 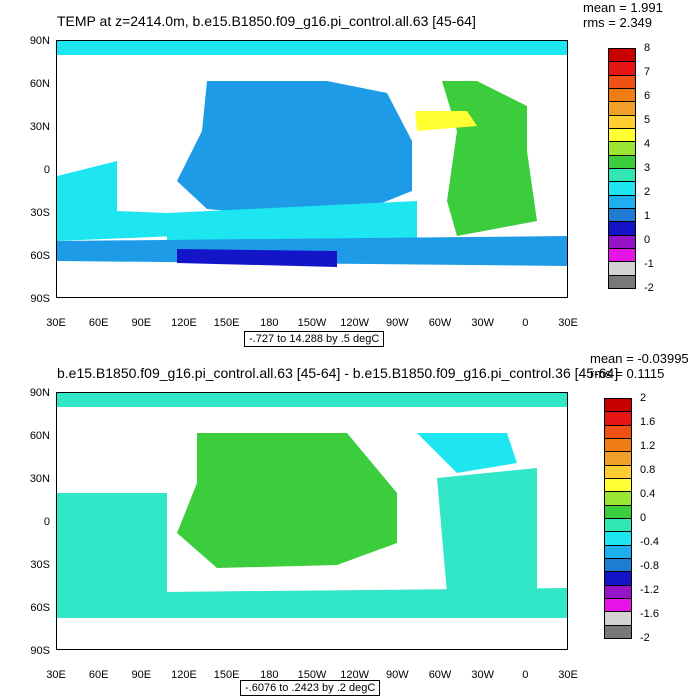 I want to click on colorbar-tick-label: -0.8, so click(x=649, y=566).